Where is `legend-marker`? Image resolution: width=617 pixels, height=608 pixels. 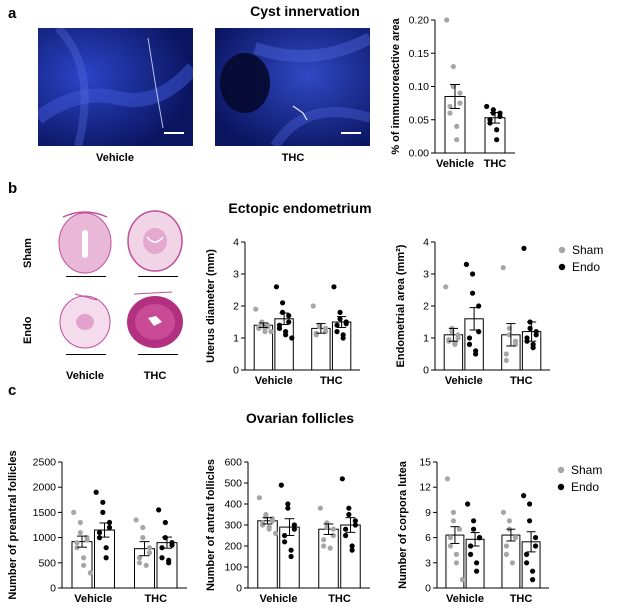 legend-marker is located at coordinates (562, 250).